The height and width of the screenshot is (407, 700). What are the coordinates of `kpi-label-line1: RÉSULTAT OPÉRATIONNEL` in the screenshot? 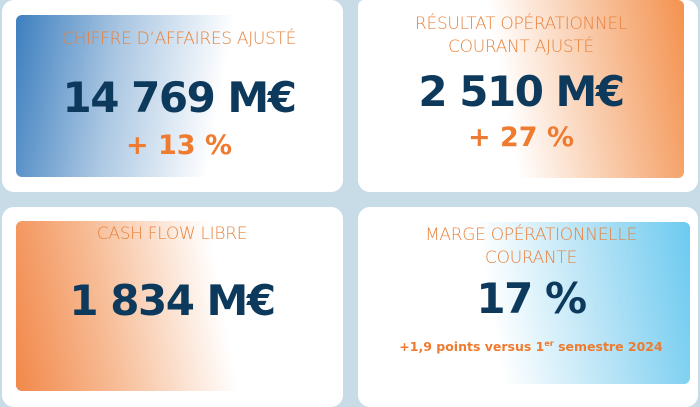 It's located at (520, 24).